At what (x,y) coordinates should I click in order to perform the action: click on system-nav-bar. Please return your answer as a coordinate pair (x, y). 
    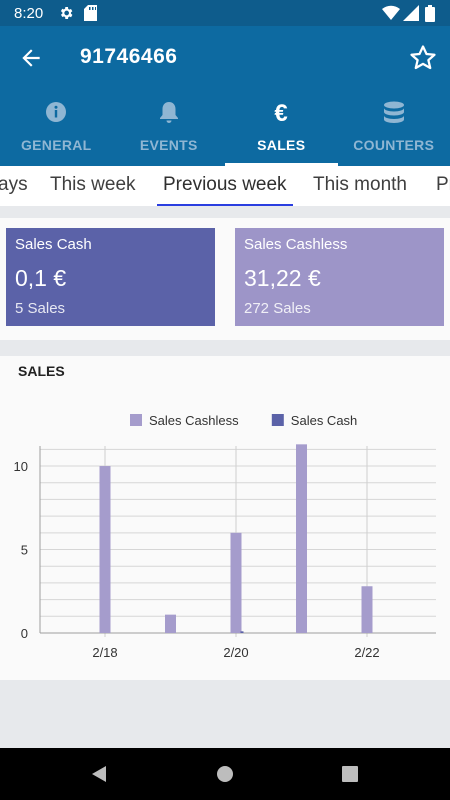
    Looking at the image, I should click on (225, 774).